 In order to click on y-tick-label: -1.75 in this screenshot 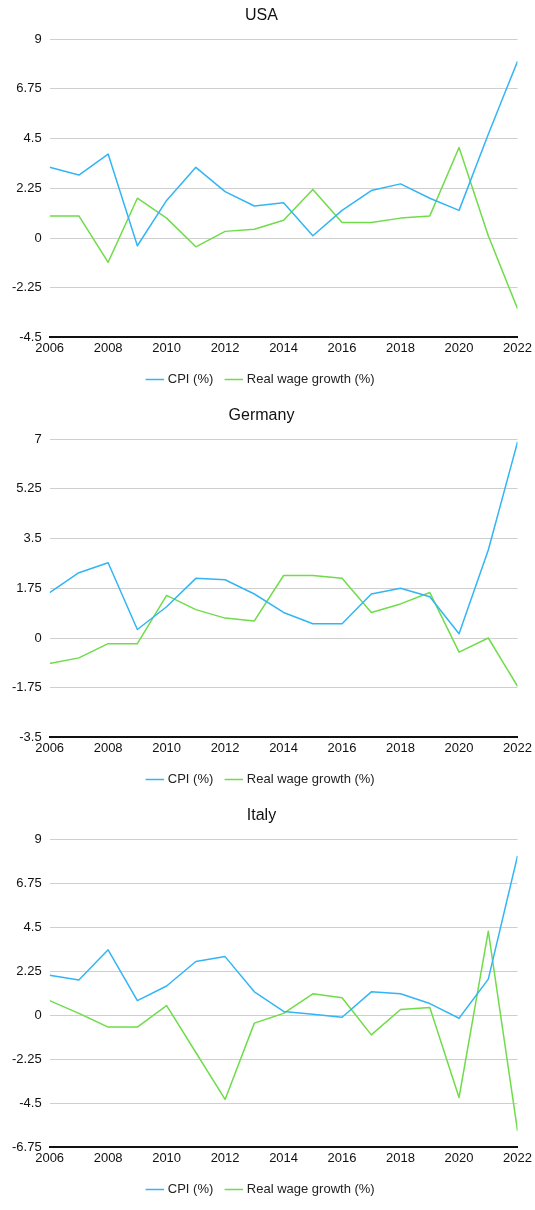, I will do `click(26, 687)`.